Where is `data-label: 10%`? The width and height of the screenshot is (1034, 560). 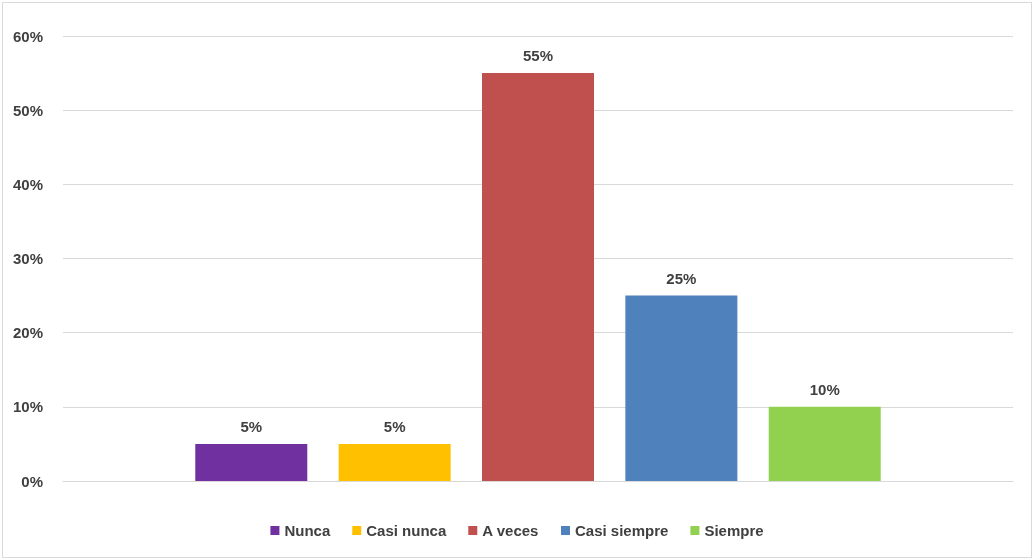
data-label: 10% is located at coordinates (824, 389).